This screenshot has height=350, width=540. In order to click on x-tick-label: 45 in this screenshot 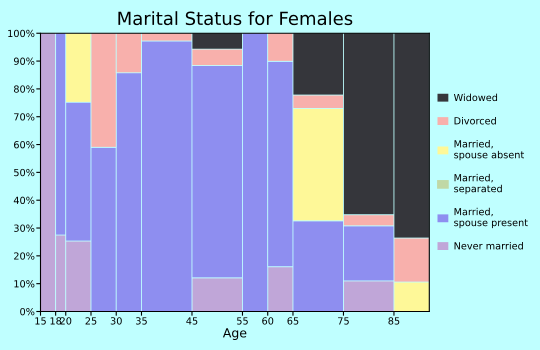, I will do `click(192, 321)`.